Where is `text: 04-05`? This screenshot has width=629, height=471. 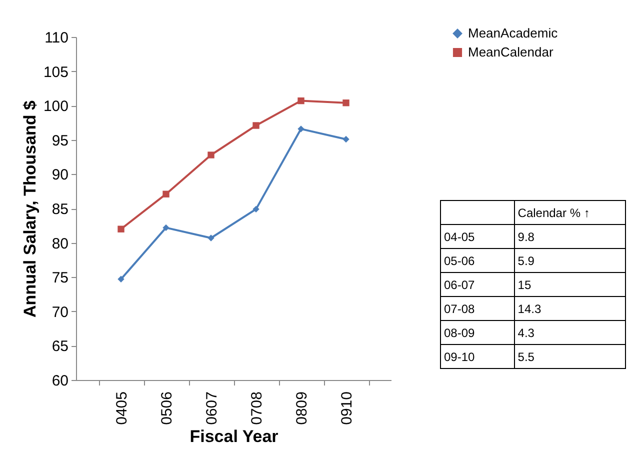 text: 04-05 is located at coordinates (477, 236).